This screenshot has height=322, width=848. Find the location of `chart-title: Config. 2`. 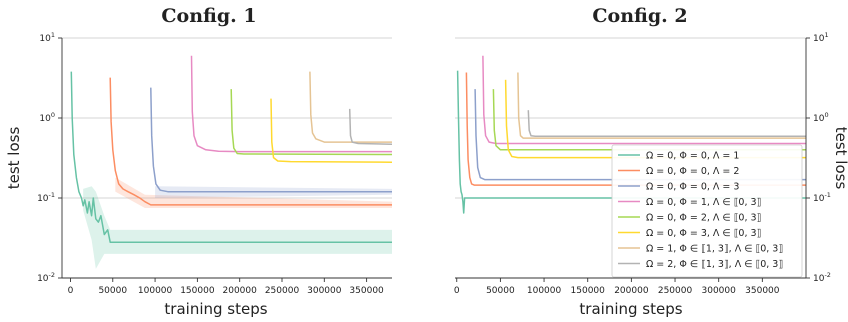

chart-title: Config. 2 is located at coordinates (639, 16).